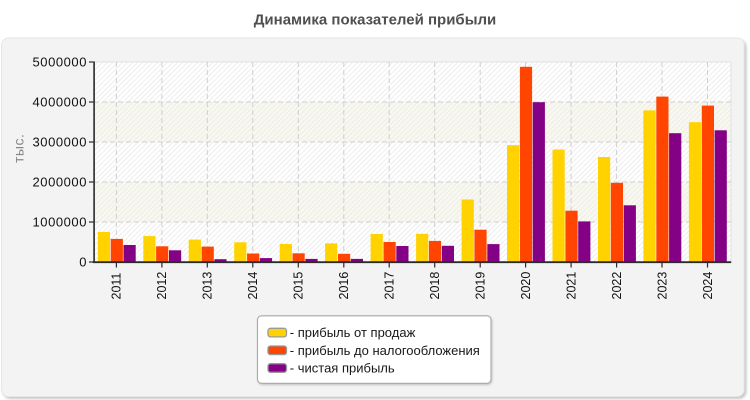 The height and width of the screenshot is (400, 750). What do you see at coordinates (617, 286) in the screenshot?
I see `svg-text: 2022` at bounding box center [617, 286].